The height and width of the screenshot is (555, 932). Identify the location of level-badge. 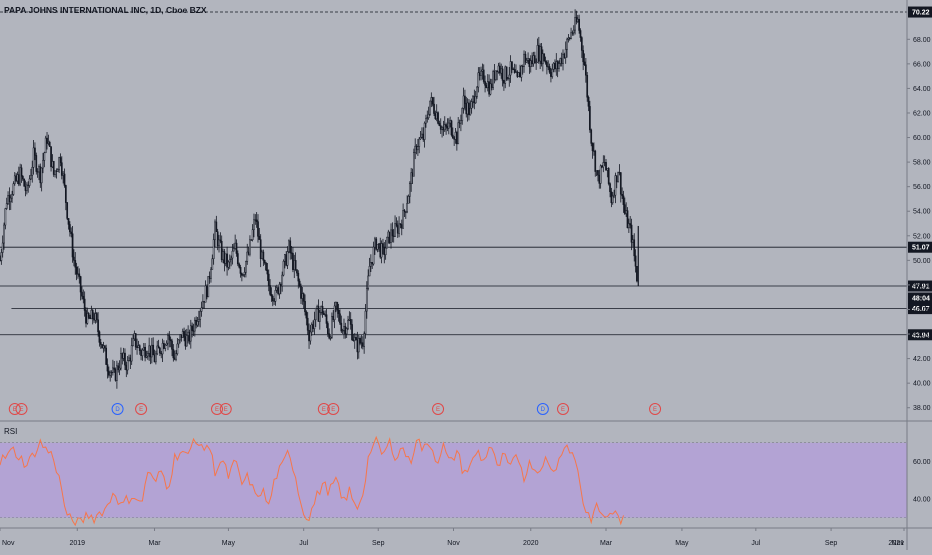
(920, 335).